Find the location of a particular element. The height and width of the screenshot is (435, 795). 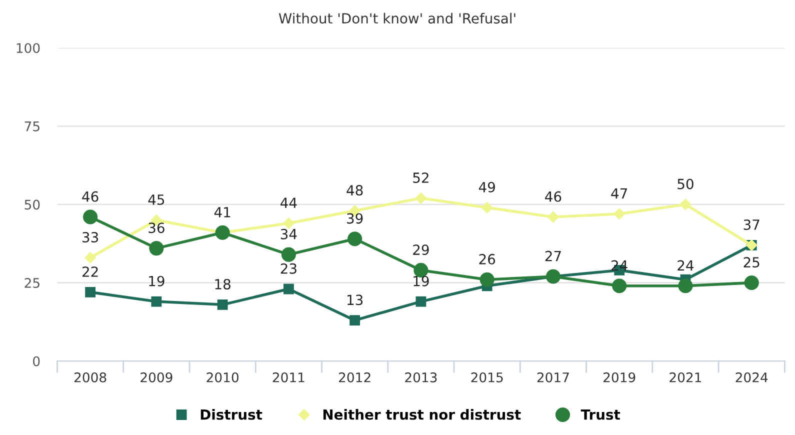

data-label: 45 is located at coordinates (156, 199).